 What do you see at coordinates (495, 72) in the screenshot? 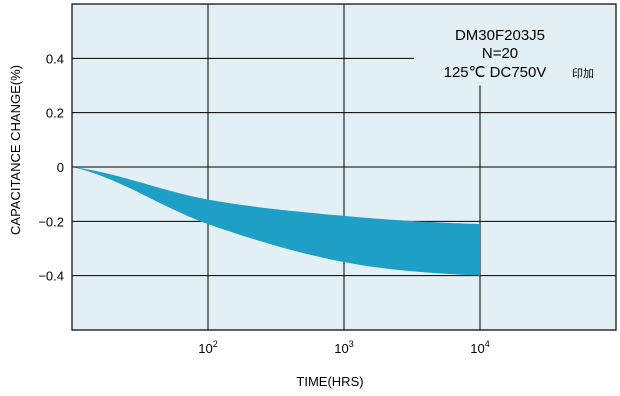
I see `test-condition-annotation: 125℃ DC750V` at bounding box center [495, 72].